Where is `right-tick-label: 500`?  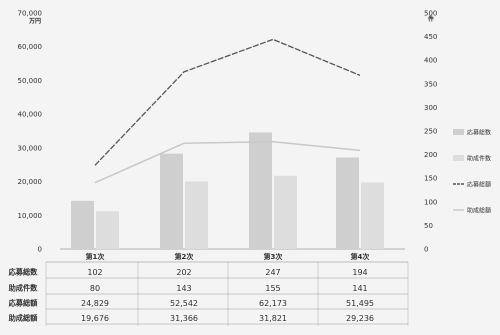 right-tick-label: 500 is located at coordinates (430, 14).